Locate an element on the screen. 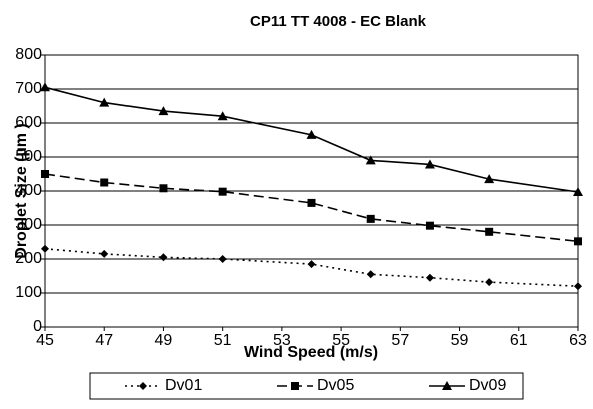 This screenshot has height=409, width=593. x-tick-label: 53 is located at coordinates (282, 340).